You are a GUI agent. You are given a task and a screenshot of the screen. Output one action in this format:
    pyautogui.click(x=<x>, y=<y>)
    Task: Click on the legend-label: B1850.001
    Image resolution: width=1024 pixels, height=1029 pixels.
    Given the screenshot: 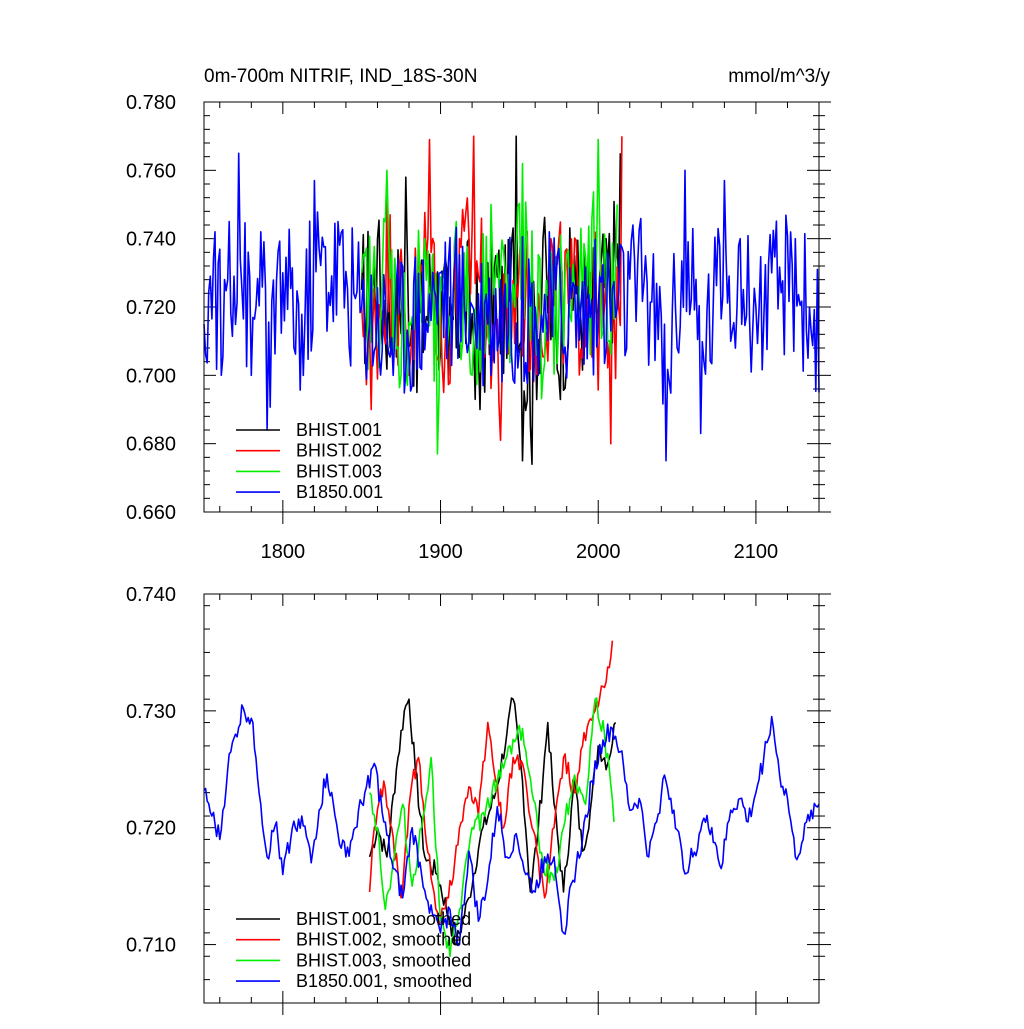 What is the action you would take?
    pyautogui.click(x=339, y=492)
    